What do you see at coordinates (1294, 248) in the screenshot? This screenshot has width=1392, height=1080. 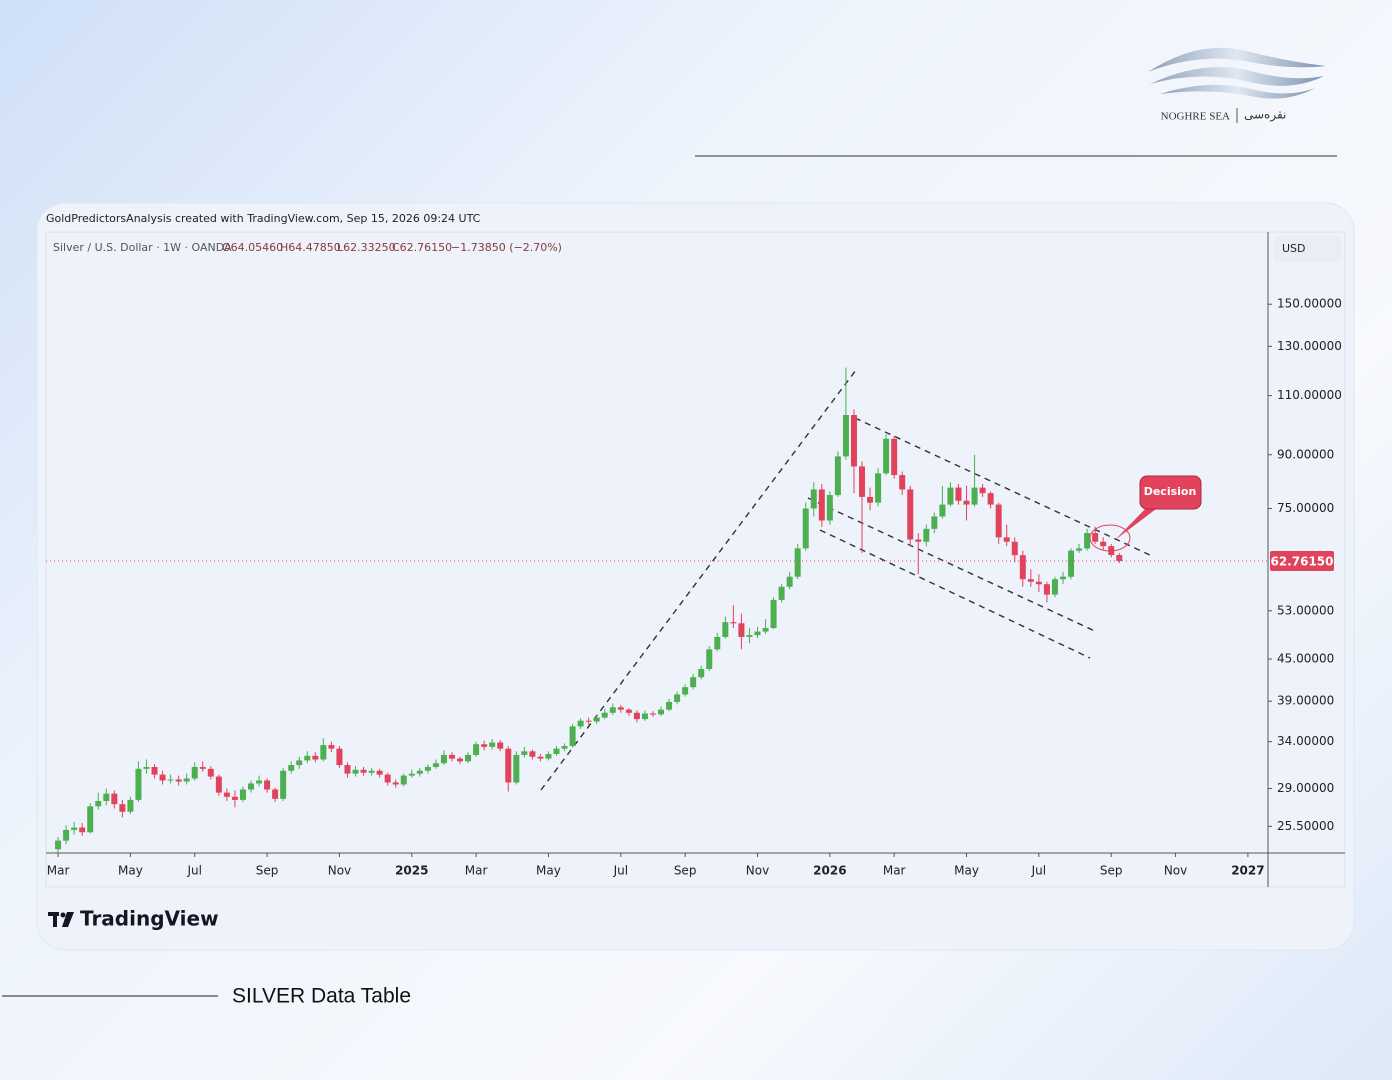 I see `currency: USD` at bounding box center [1294, 248].